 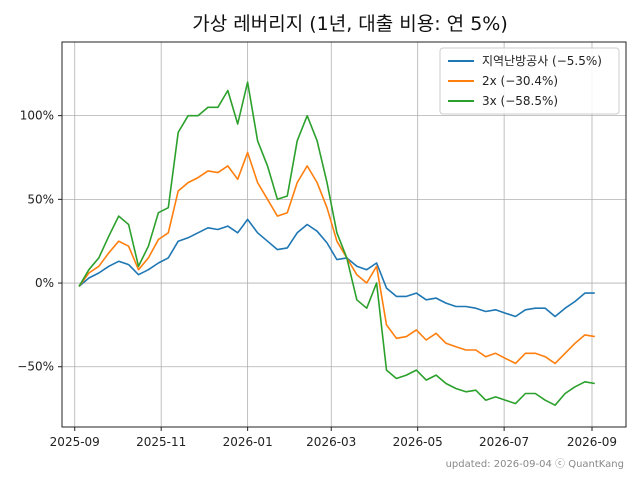 What do you see at coordinates (75, 442) in the screenshot?
I see `x-tick-label: 2025-09` at bounding box center [75, 442].